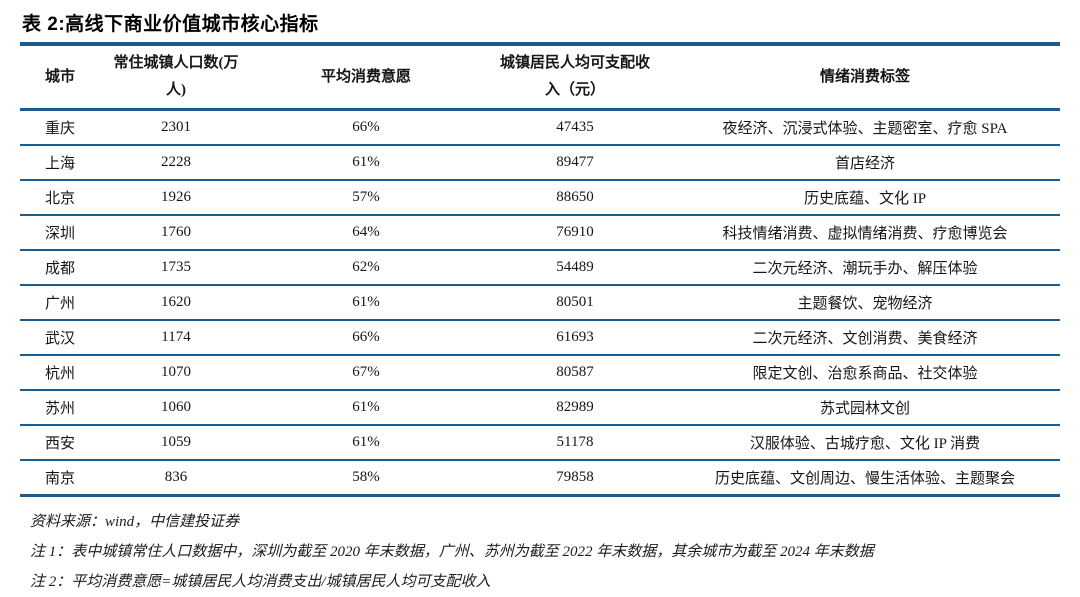  Describe the element at coordinates (176, 268) in the screenshot. I see `cell-population: 1735` at that location.